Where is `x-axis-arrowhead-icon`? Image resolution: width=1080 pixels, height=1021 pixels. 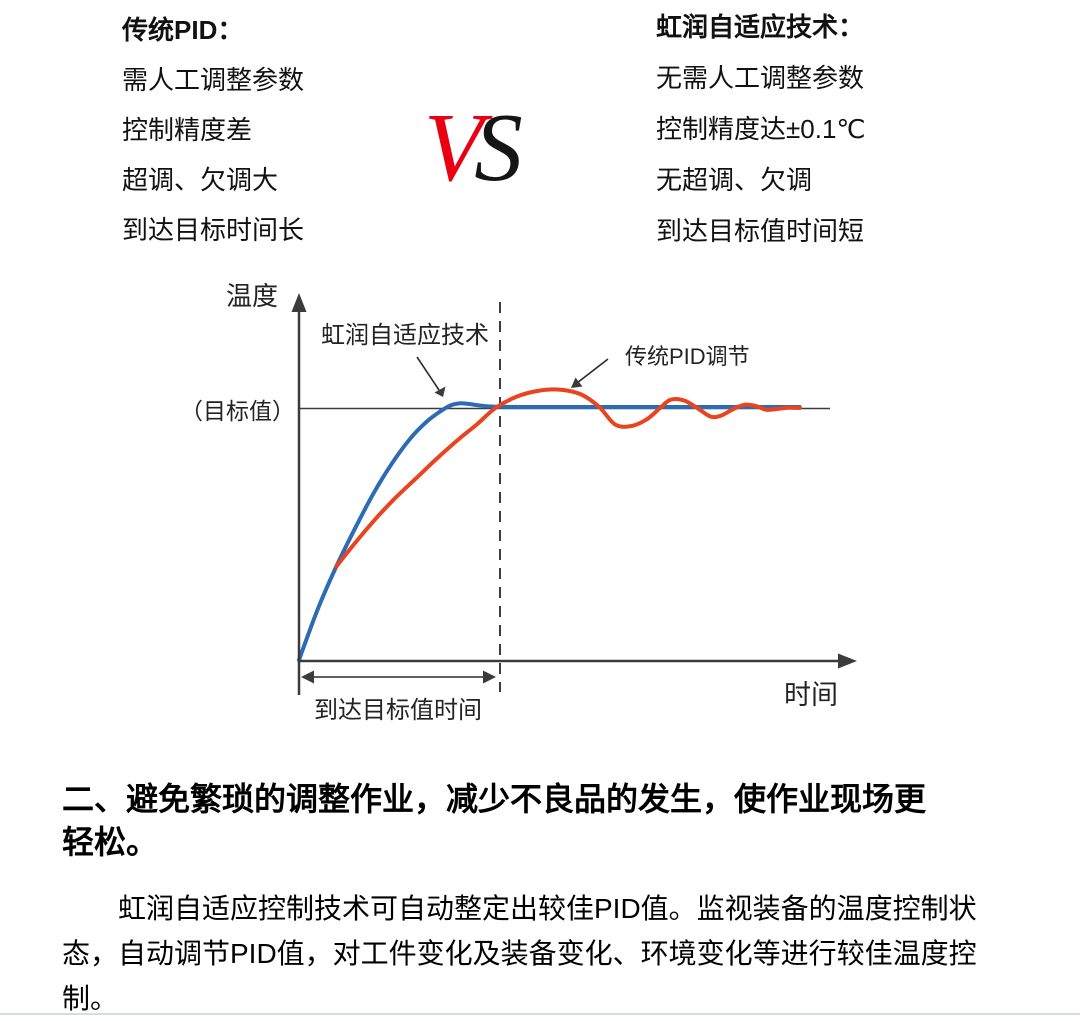
x-axis-arrowhead-icon is located at coordinates (847, 661).